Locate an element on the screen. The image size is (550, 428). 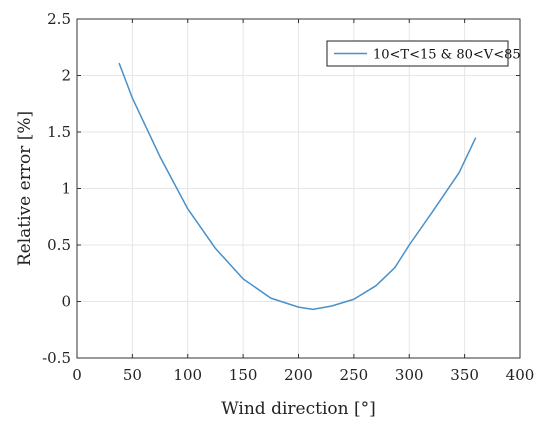
x-tick-label: 300 is located at coordinates (409, 375).